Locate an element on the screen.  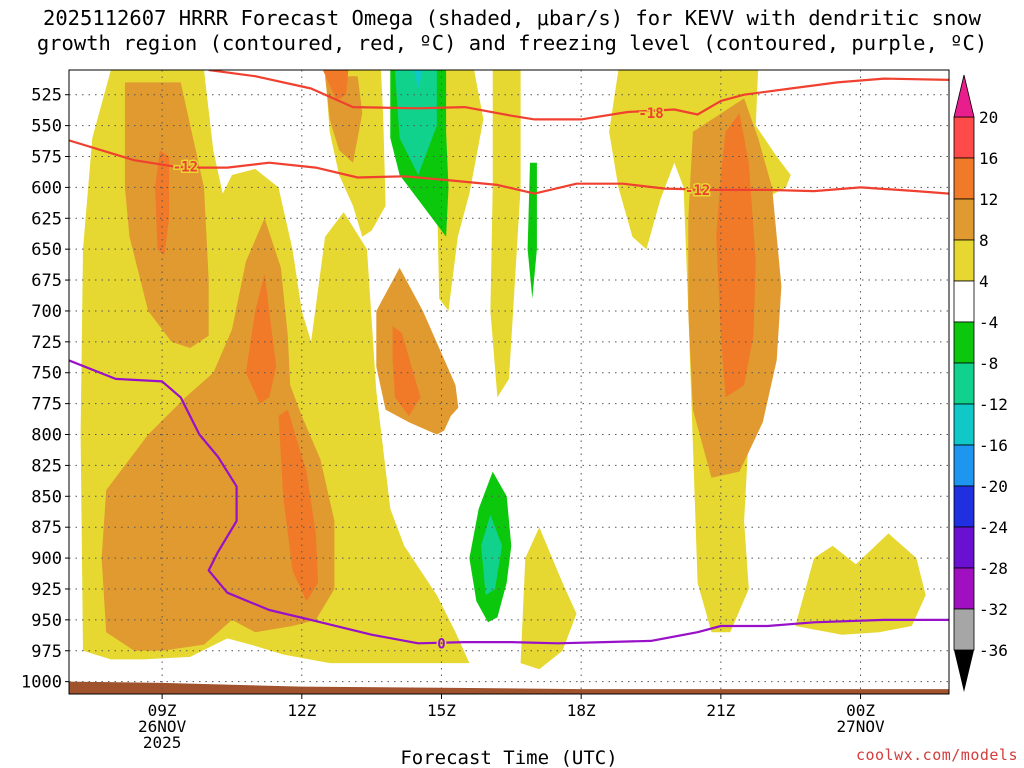
colorbar-bin-4--4 is located at coordinates (964, 301).